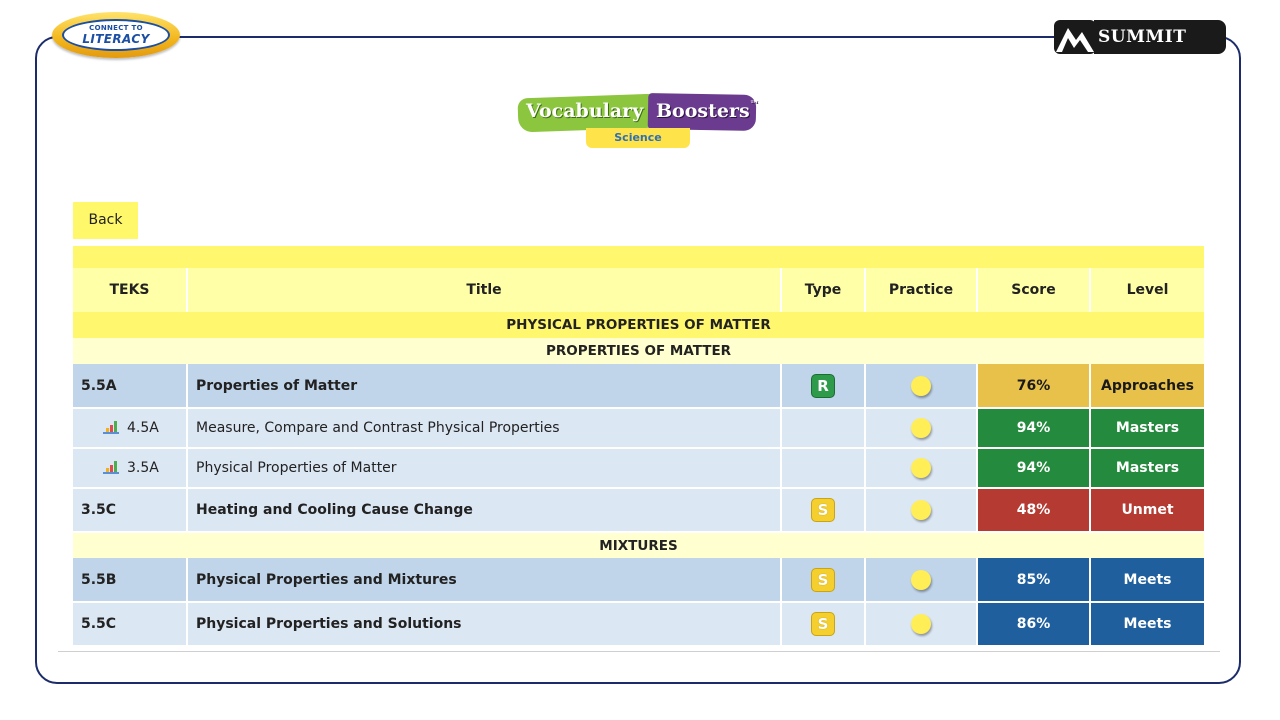 Image resolution: width=1280 pixels, height=720 pixels. What do you see at coordinates (823, 290) in the screenshot?
I see `header-type: Type` at bounding box center [823, 290].